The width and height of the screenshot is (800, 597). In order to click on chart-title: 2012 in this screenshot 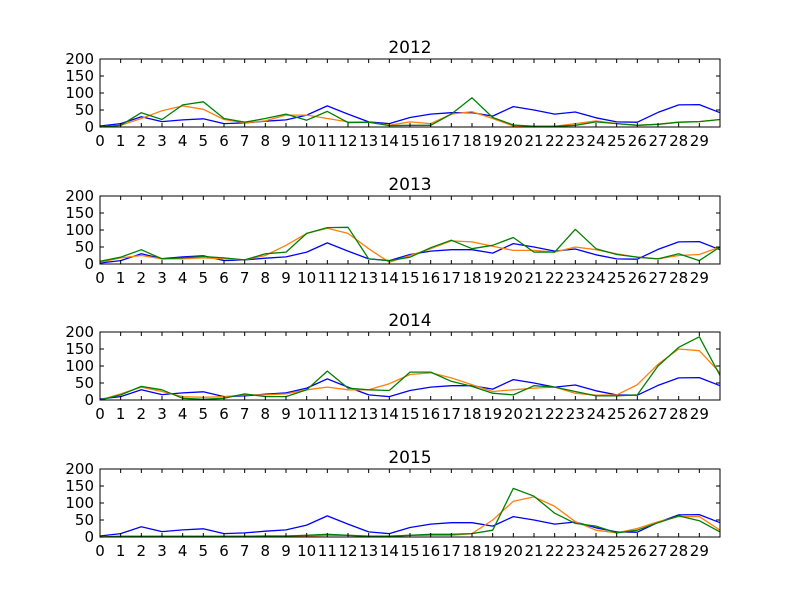, I will do `click(409, 48)`.